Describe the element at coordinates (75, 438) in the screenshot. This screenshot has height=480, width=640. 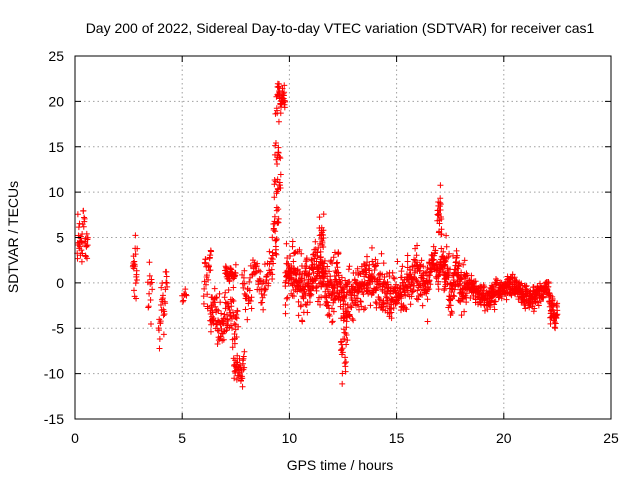
I see `x-tick-label: 0` at that location.